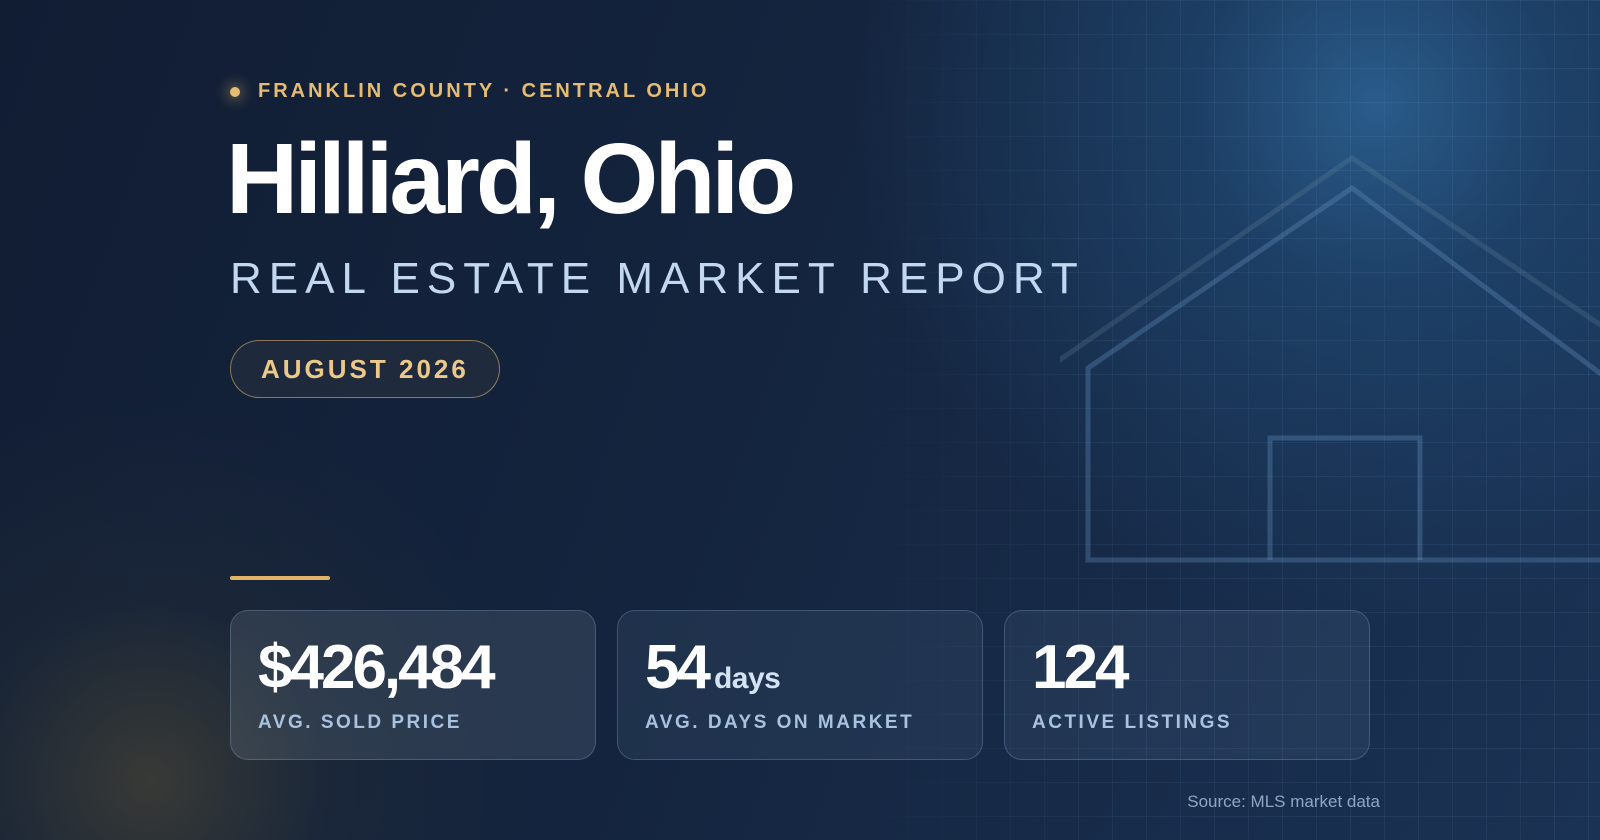 The width and height of the screenshot is (1600, 840). Describe the element at coordinates (747, 678) in the screenshot. I see `stat-unit: days` at that location.